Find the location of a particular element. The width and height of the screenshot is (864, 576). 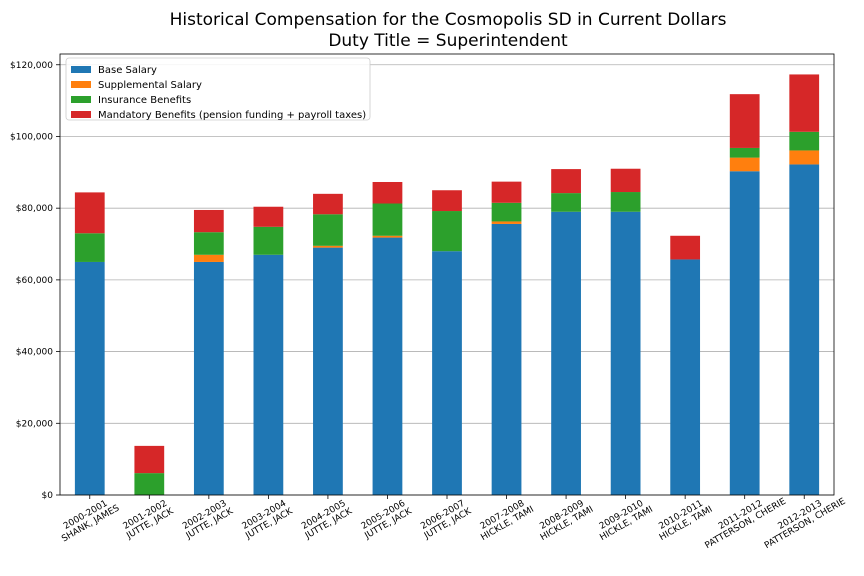

x-tick-label-9: 2008-2009HICKLE, TAMI is located at coordinates (564, 519).